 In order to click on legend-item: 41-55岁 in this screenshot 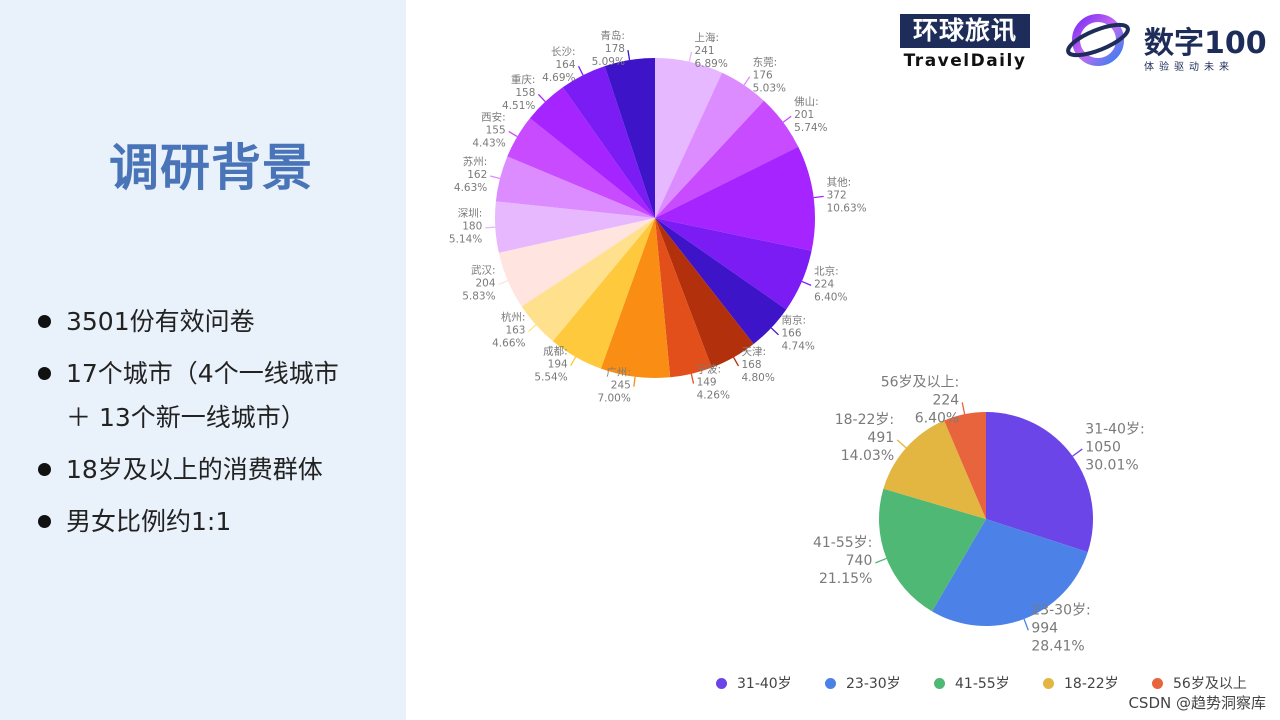, I will do `click(982, 683)`.